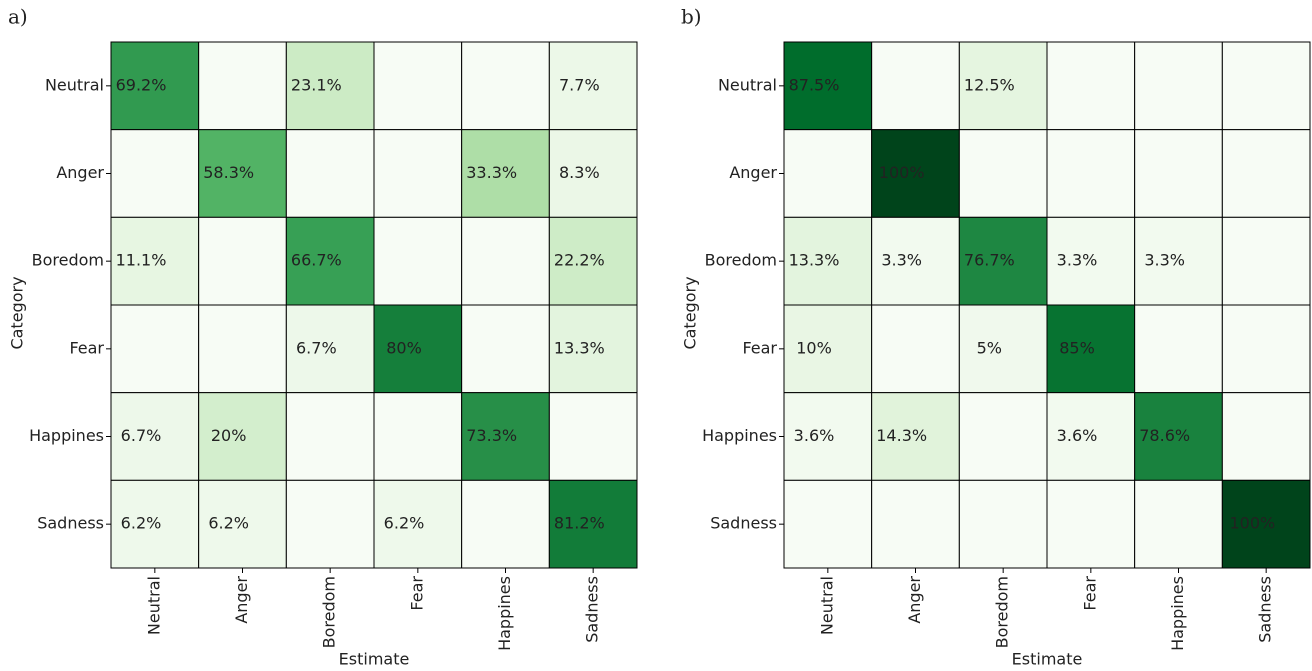 The image size is (1312, 671). I want to click on cell-label: 12.5%, so click(989, 84).